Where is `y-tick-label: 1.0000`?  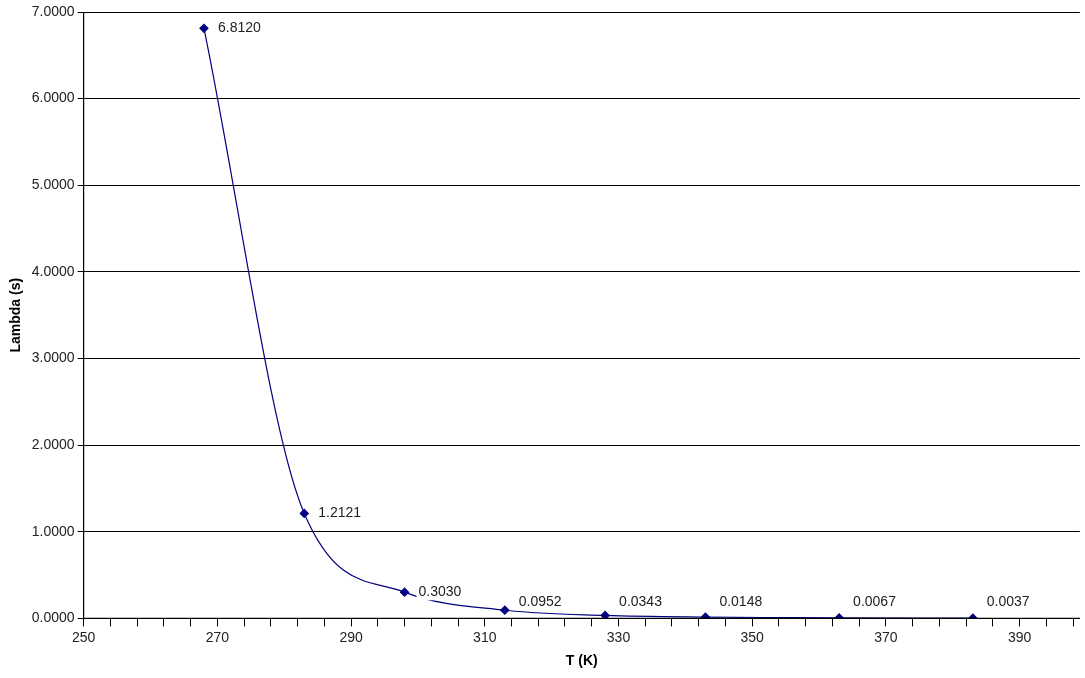
y-tick-label: 1.0000 is located at coordinates (53, 530).